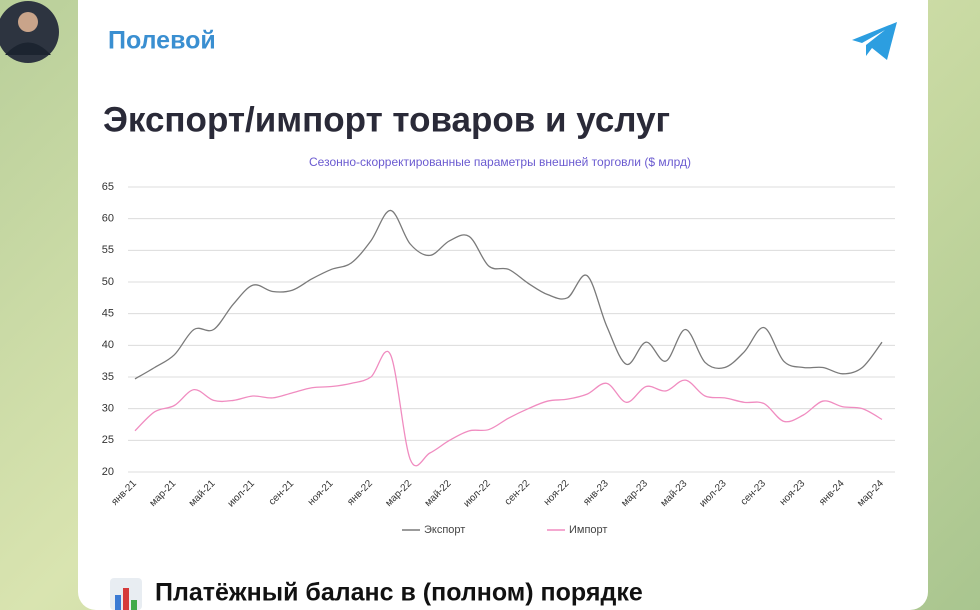  I want to click on data-line, so click(508, 409).